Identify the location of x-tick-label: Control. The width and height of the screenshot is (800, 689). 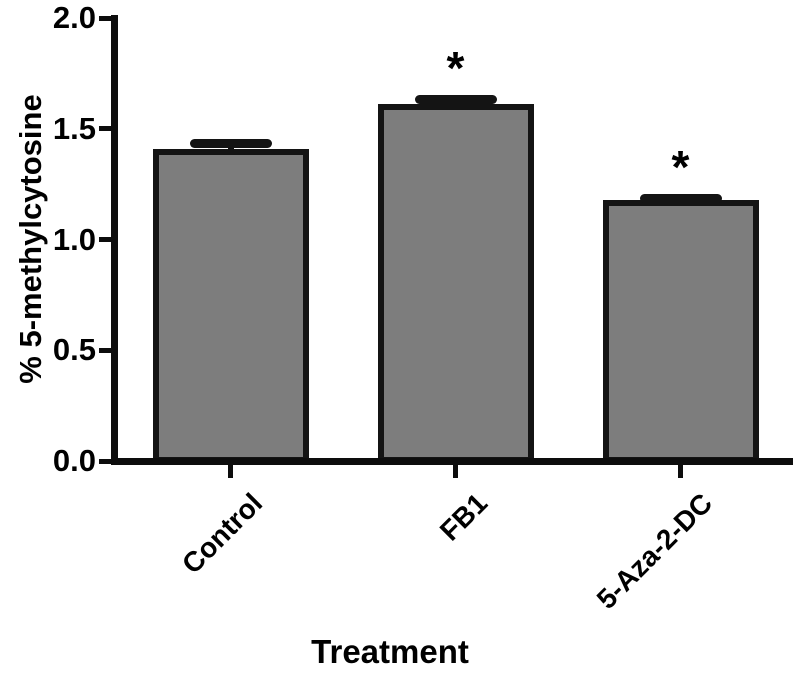
(221, 533).